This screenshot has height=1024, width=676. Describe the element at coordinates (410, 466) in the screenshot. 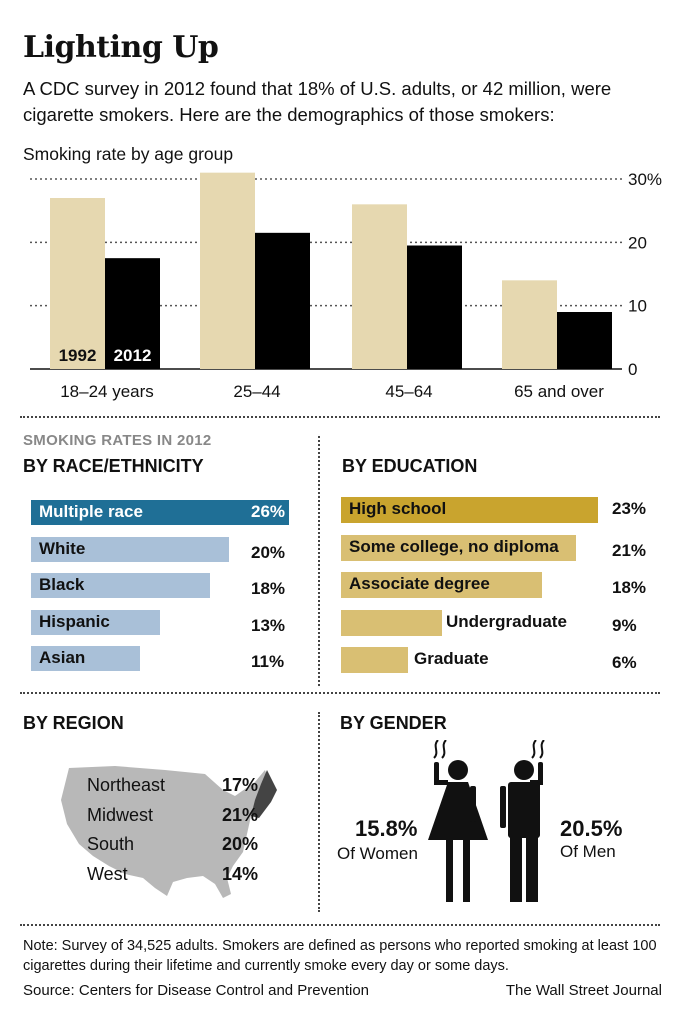

I see `education-title: BY EDUCATION` at that location.